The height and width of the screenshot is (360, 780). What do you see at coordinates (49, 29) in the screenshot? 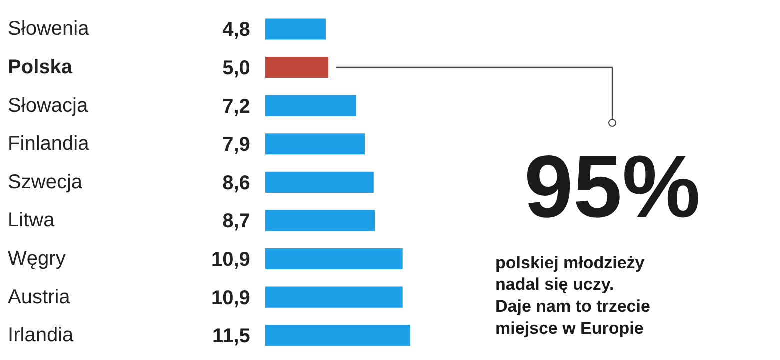
I see `y-tick-label: Słowenia` at bounding box center [49, 29].